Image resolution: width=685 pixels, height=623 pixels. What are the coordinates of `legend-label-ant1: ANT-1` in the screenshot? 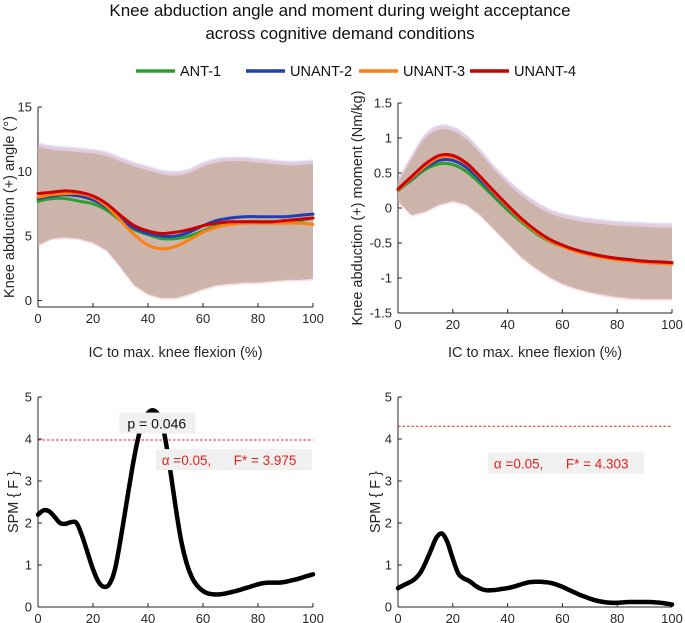 It's located at (200, 72).